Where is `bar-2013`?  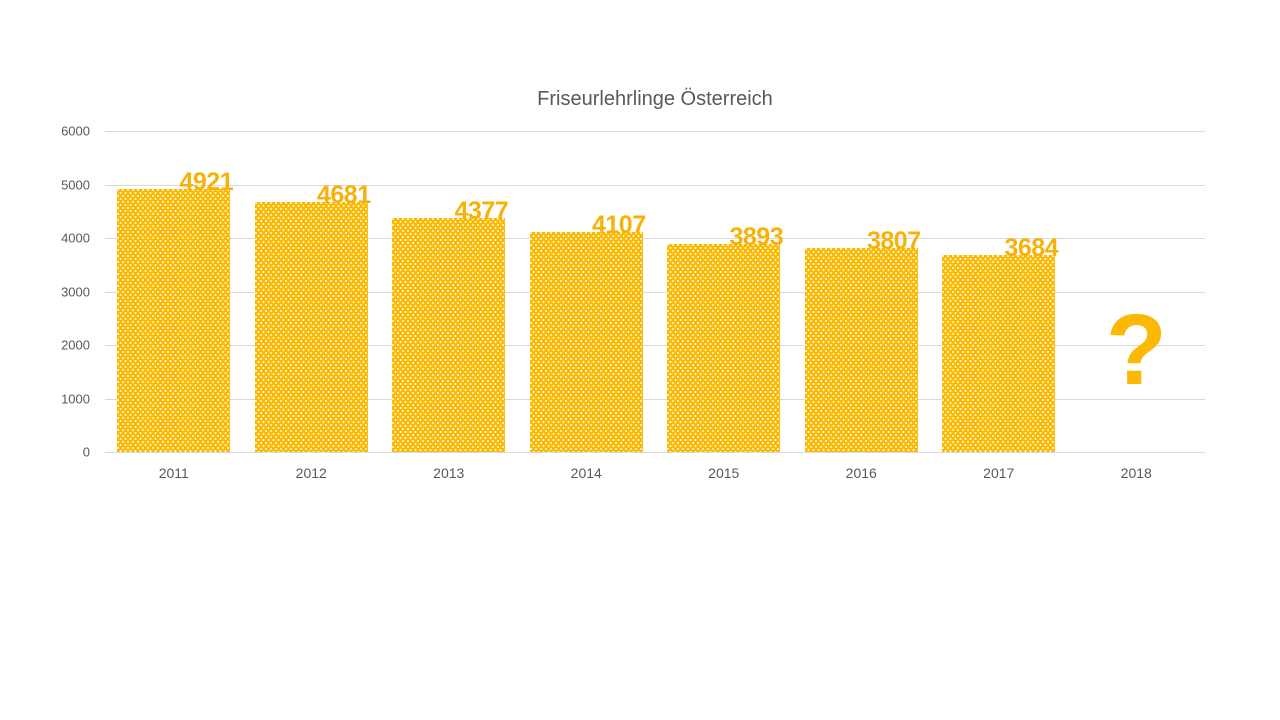
bar-2013 is located at coordinates (449, 334).